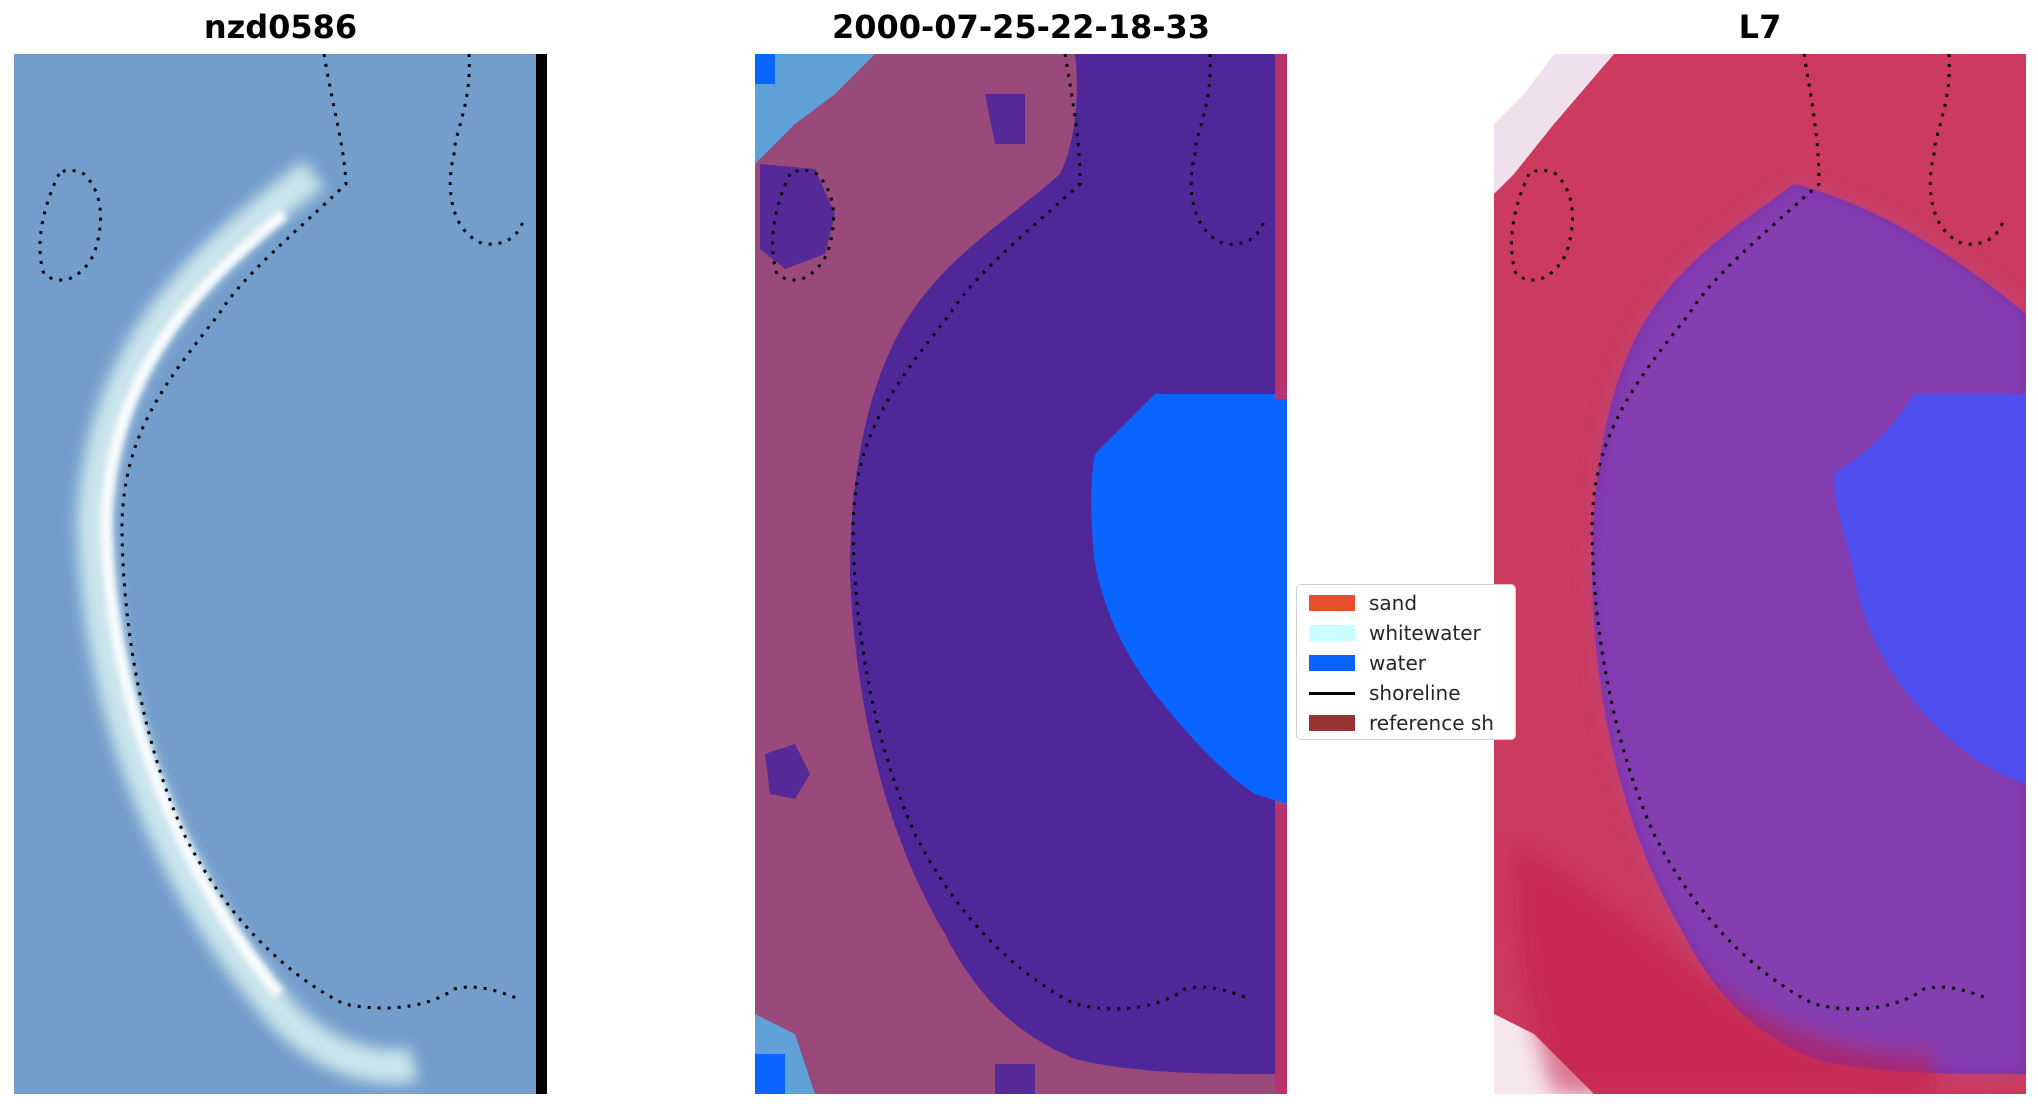 Image resolution: width=2038 pixels, height=1108 pixels. What do you see at coordinates (1425, 633) in the screenshot?
I see `legend-label-whitewater: whitewater` at bounding box center [1425, 633].